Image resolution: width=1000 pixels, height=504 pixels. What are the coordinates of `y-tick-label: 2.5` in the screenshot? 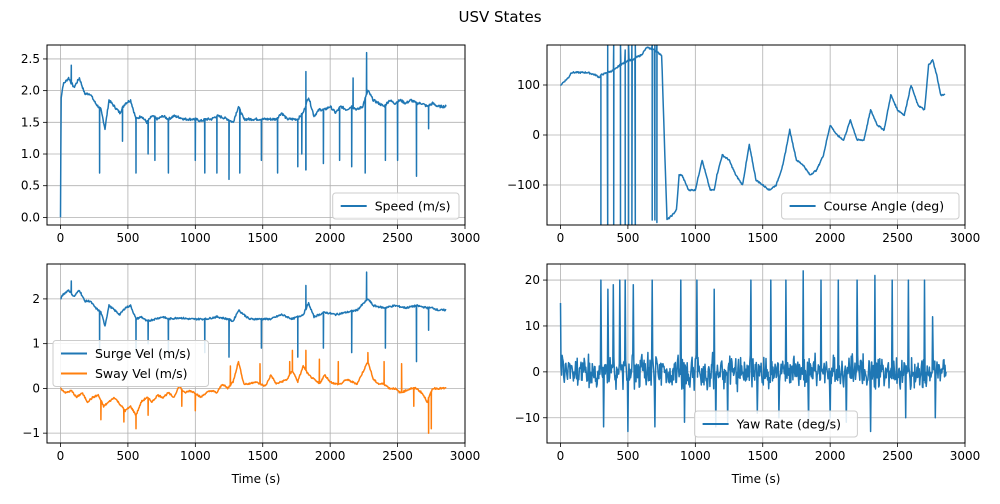 It's located at (30, 59).